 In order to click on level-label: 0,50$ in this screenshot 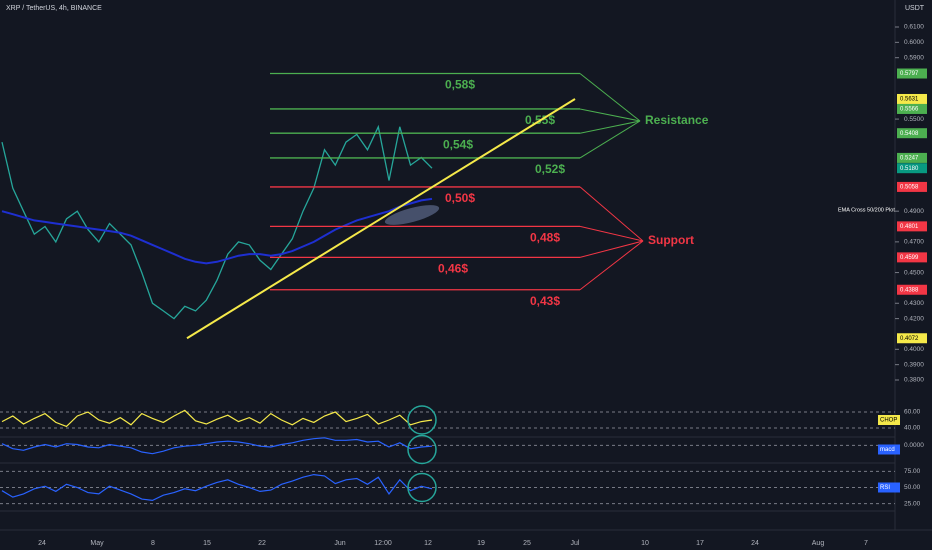, I will do `click(460, 198)`.